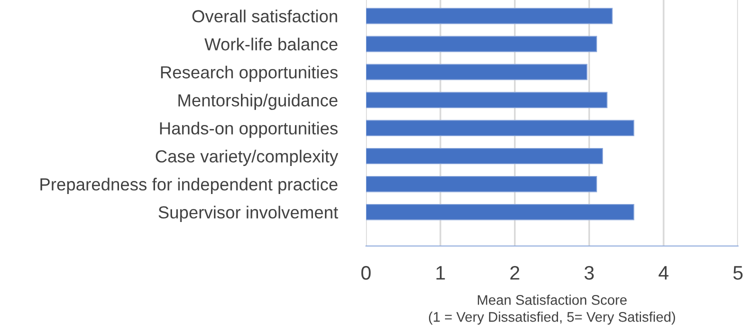 The image size is (750, 336). I want to click on y-tick-label: Overall satisfaction, so click(265, 16).